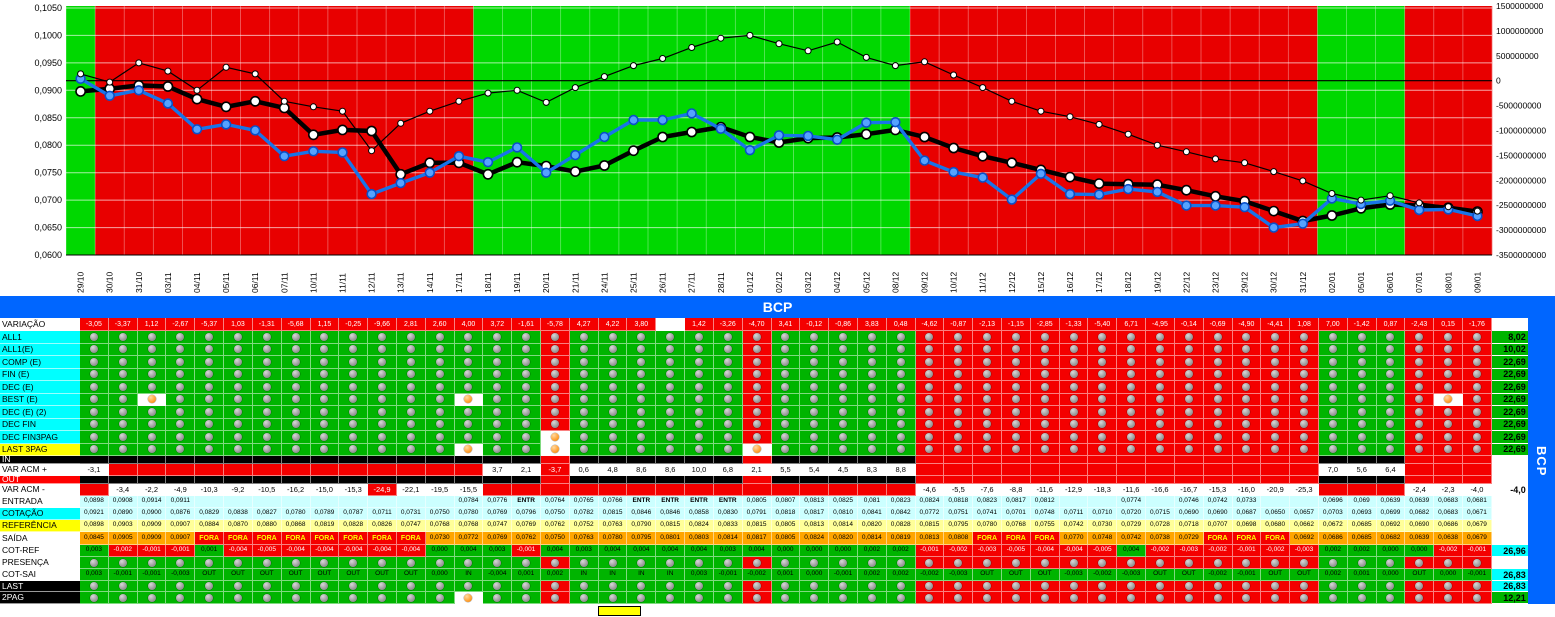 The image size is (1555, 617). What do you see at coordinates (930, 514) in the screenshot?
I see `cell-cota-o-29: 0,0772` at bounding box center [930, 514].